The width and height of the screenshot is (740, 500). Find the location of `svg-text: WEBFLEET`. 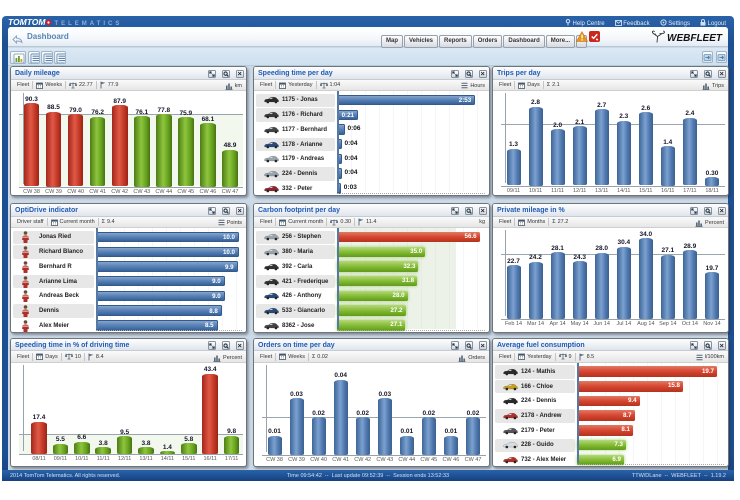

svg-text: WEBFLEET is located at coordinates (695, 38).